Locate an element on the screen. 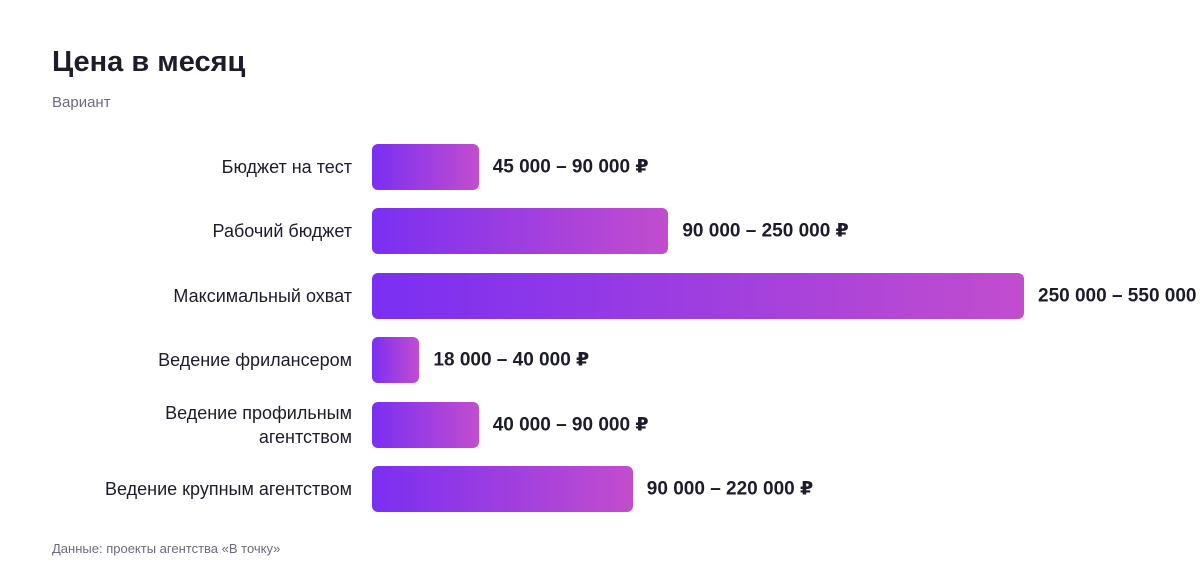 The width and height of the screenshot is (1200, 584). value-label: 250 000 – 550 000 ₽ is located at coordinates (1119, 296).